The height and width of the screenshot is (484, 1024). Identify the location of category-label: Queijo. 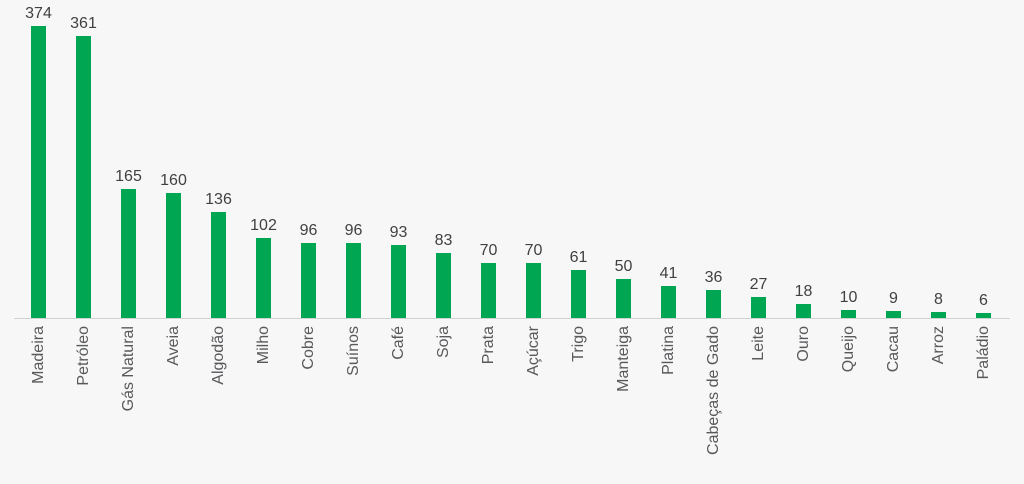
(848, 349).